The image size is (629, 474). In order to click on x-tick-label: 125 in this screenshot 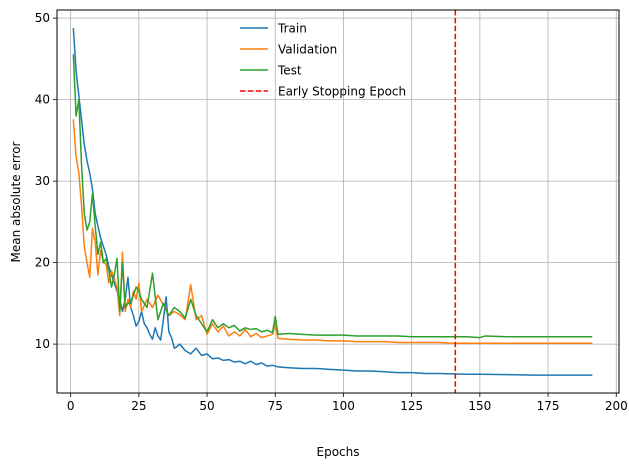, I will do `click(411, 406)`.